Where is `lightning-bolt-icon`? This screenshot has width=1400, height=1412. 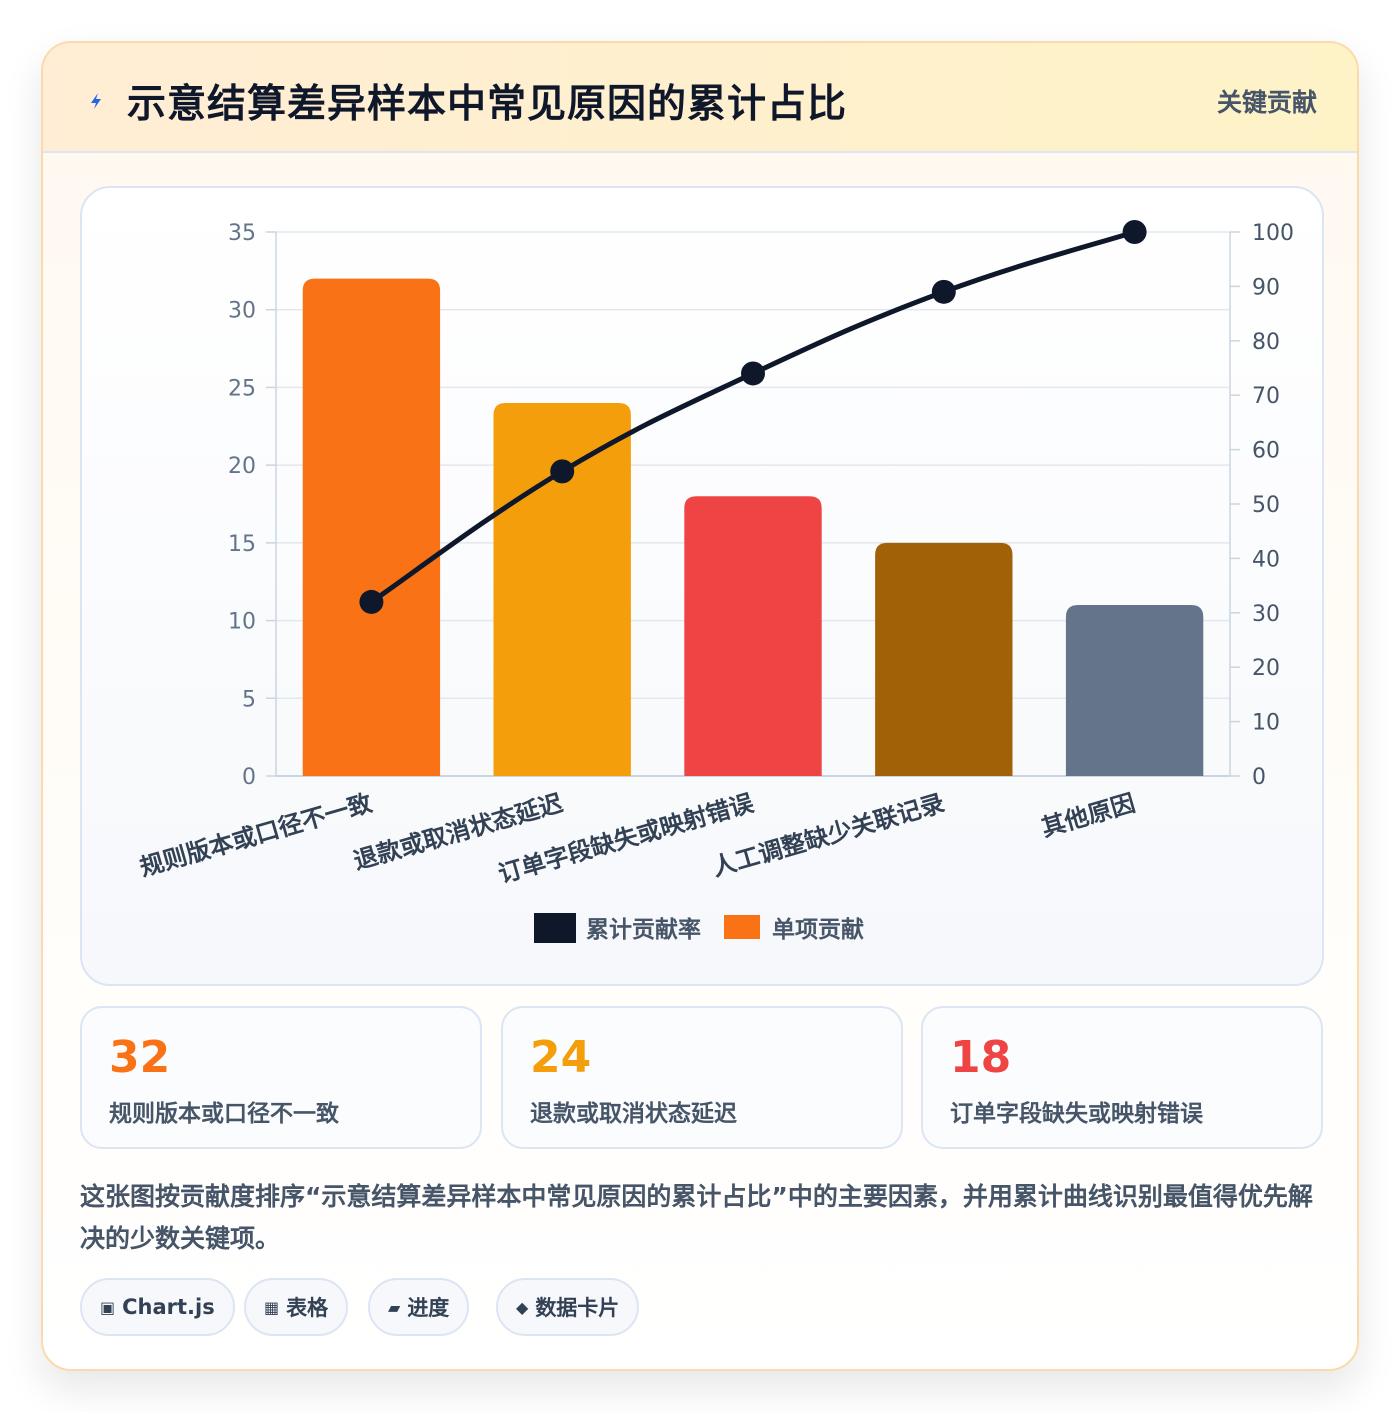 lightning-bolt-icon is located at coordinates (96, 101).